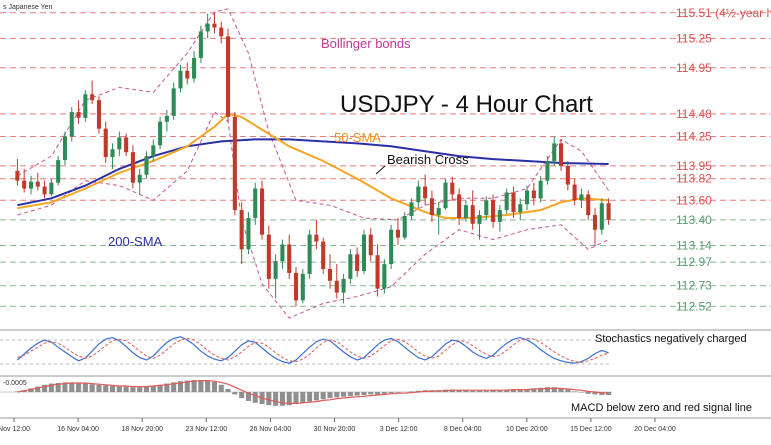 Image resolution: width=771 pixels, height=445 pixels. I want to click on price-level-label: 113.82, so click(694, 179).